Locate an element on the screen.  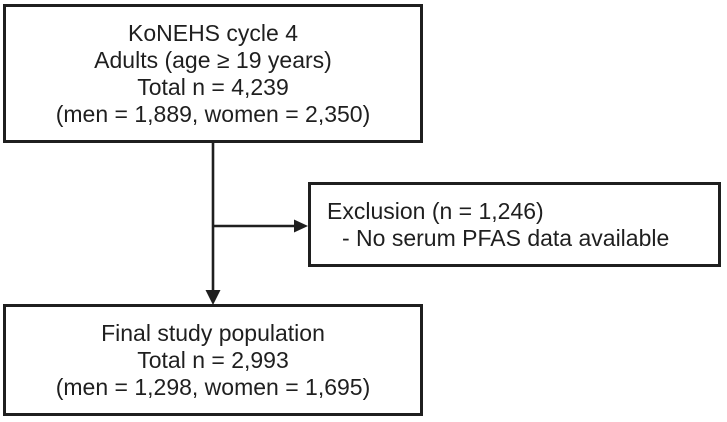
exclusion-box-line: Exclusion (n = 1,246) is located at coordinates (435, 210).